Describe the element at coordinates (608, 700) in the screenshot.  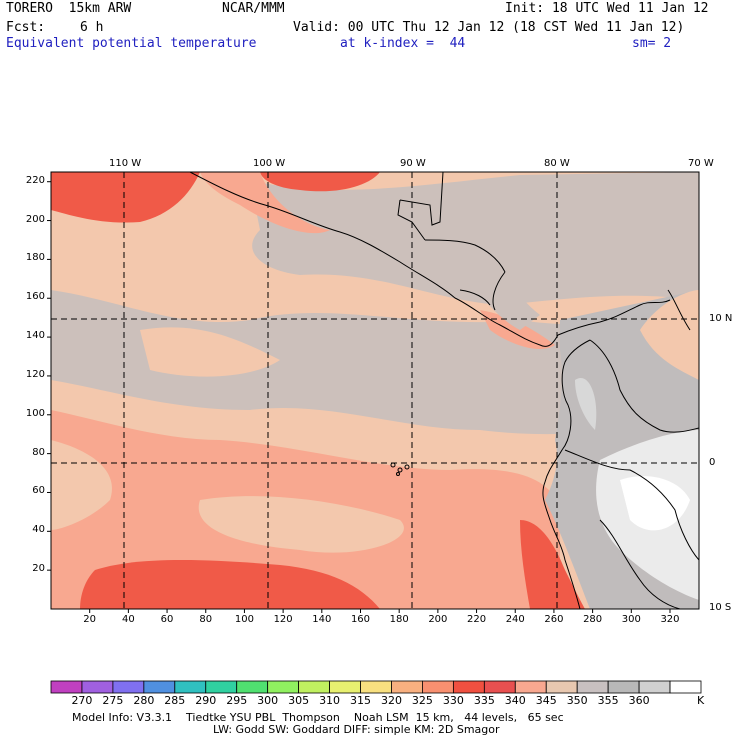
I see `colorbar-level-label: 355` at that location.